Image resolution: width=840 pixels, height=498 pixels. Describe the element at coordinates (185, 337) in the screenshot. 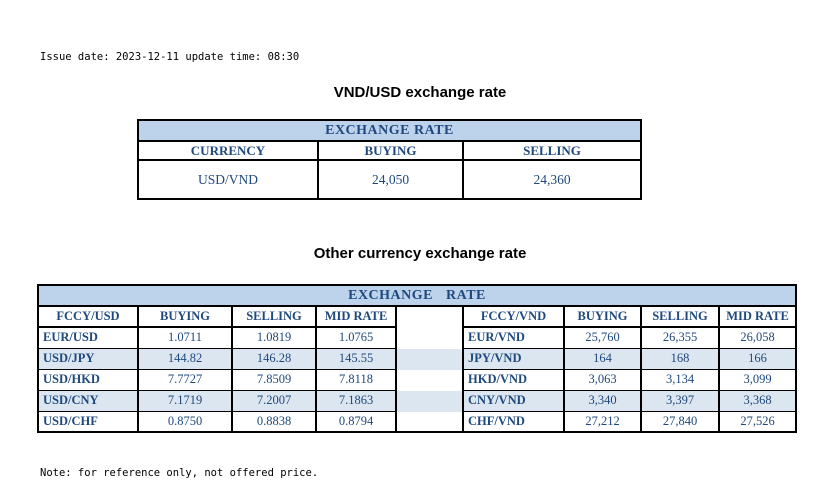

I see `buying-rate-cell: 1.0711` at that location.